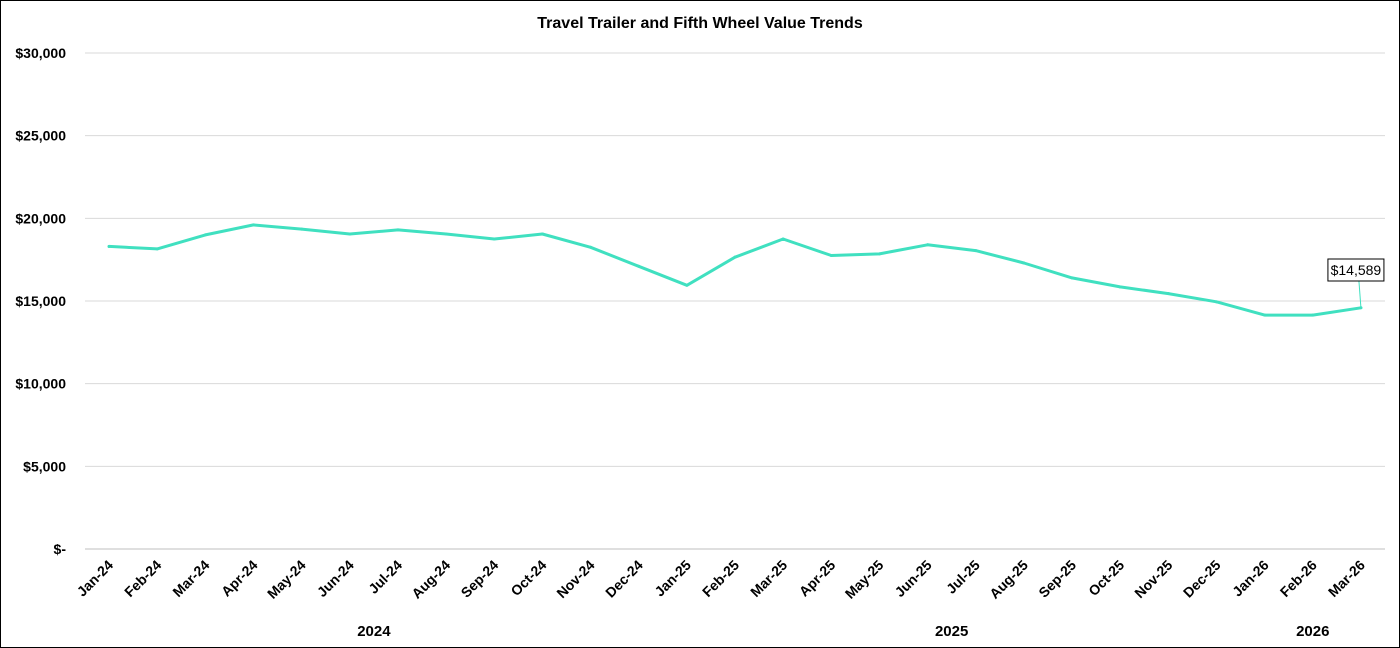 This screenshot has width=1400, height=648. Describe the element at coordinates (1202, 579) in the screenshot. I see `x-tick-label: Dec-25` at that location.